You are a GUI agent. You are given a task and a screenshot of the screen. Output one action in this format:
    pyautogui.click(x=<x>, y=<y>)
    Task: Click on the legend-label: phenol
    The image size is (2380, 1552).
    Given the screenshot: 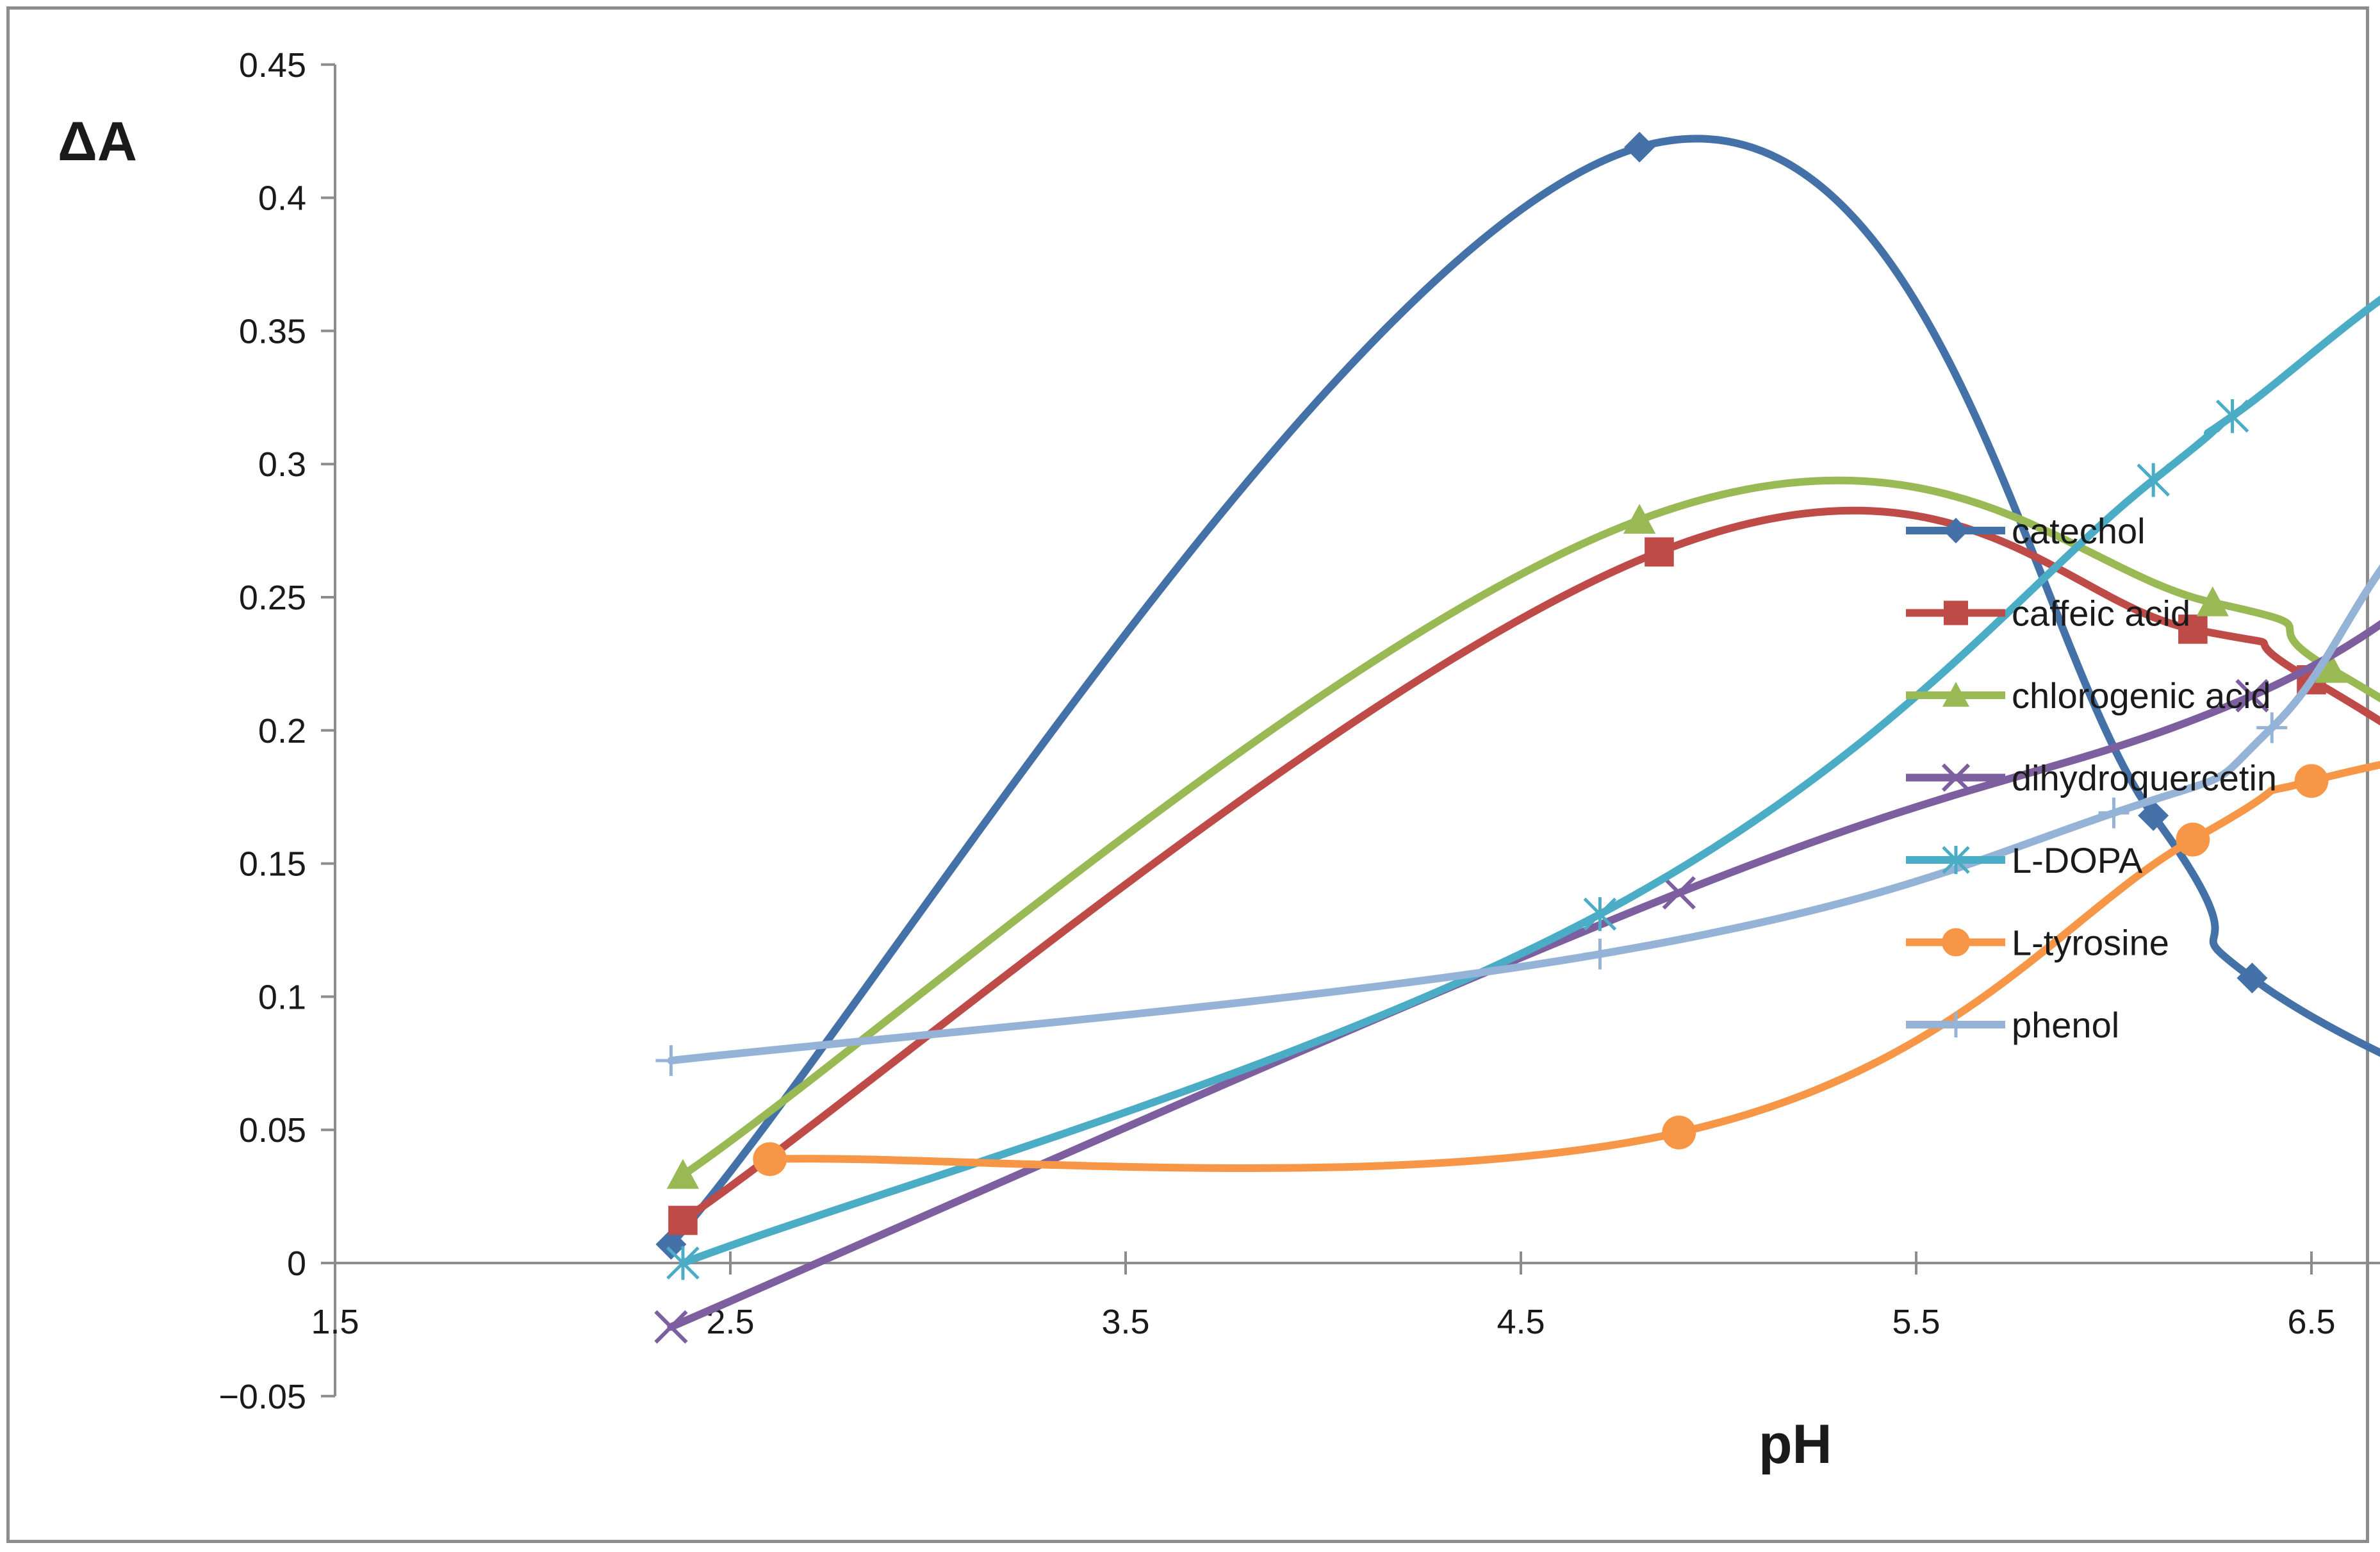 What is the action you would take?
    pyautogui.click(x=2065, y=1025)
    